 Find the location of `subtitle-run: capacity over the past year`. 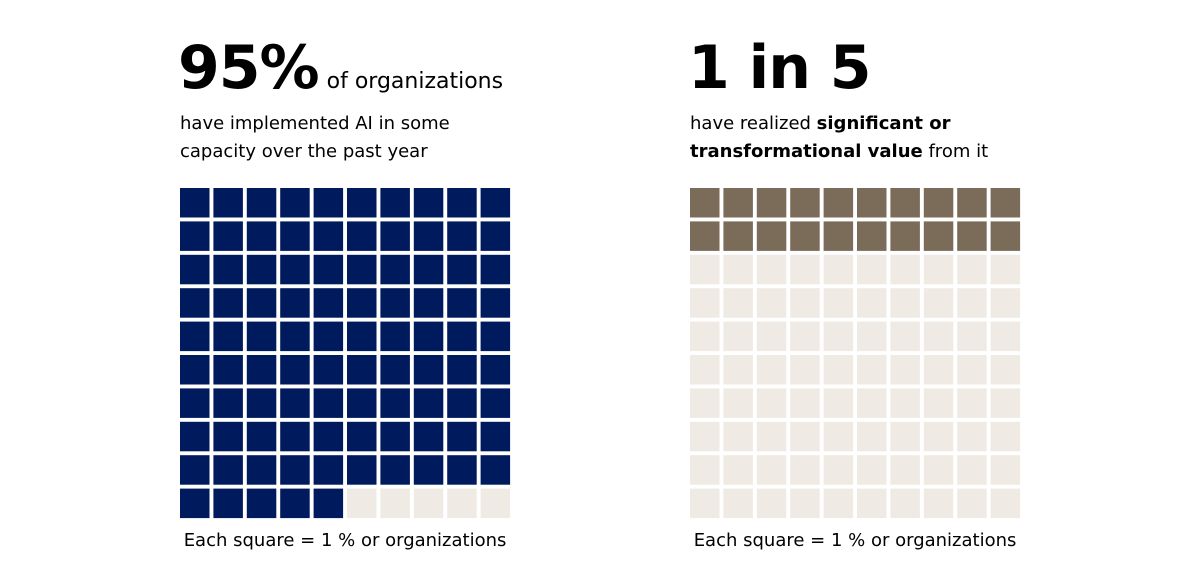

subtitle-run: capacity over the past year is located at coordinates (304, 151).